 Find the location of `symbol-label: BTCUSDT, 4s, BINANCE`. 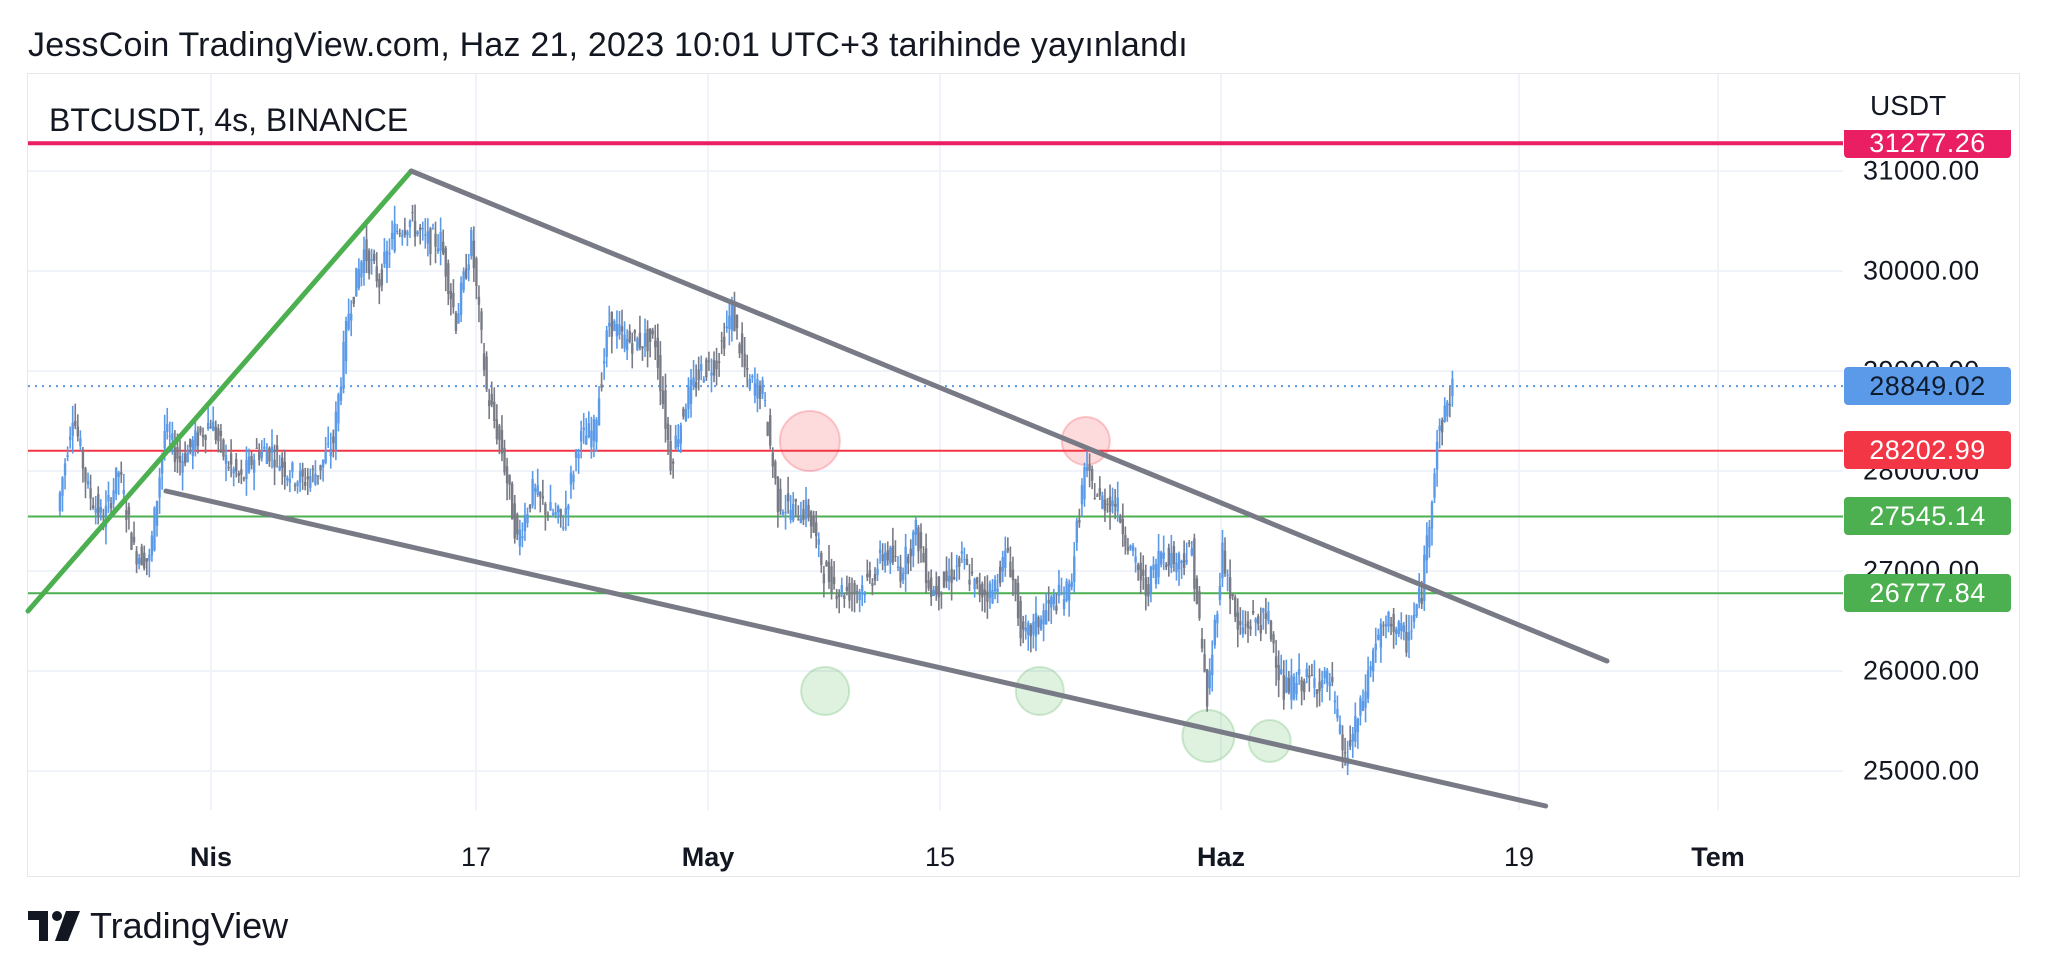

symbol-label: BTCUSDT, 4s, BINANCE is located at coordinates (229, 120).